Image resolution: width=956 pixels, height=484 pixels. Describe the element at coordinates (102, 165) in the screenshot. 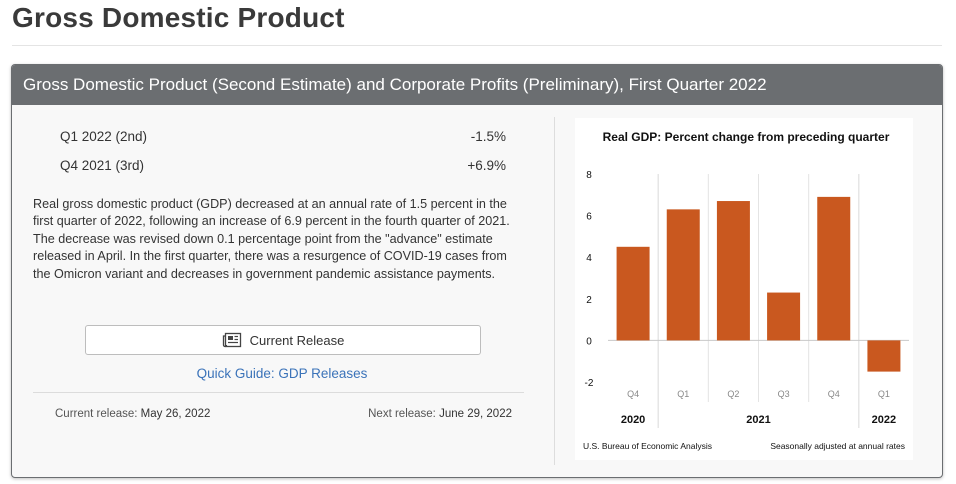

I see `stat-label: Q4 2021 (3rd)` at that location.